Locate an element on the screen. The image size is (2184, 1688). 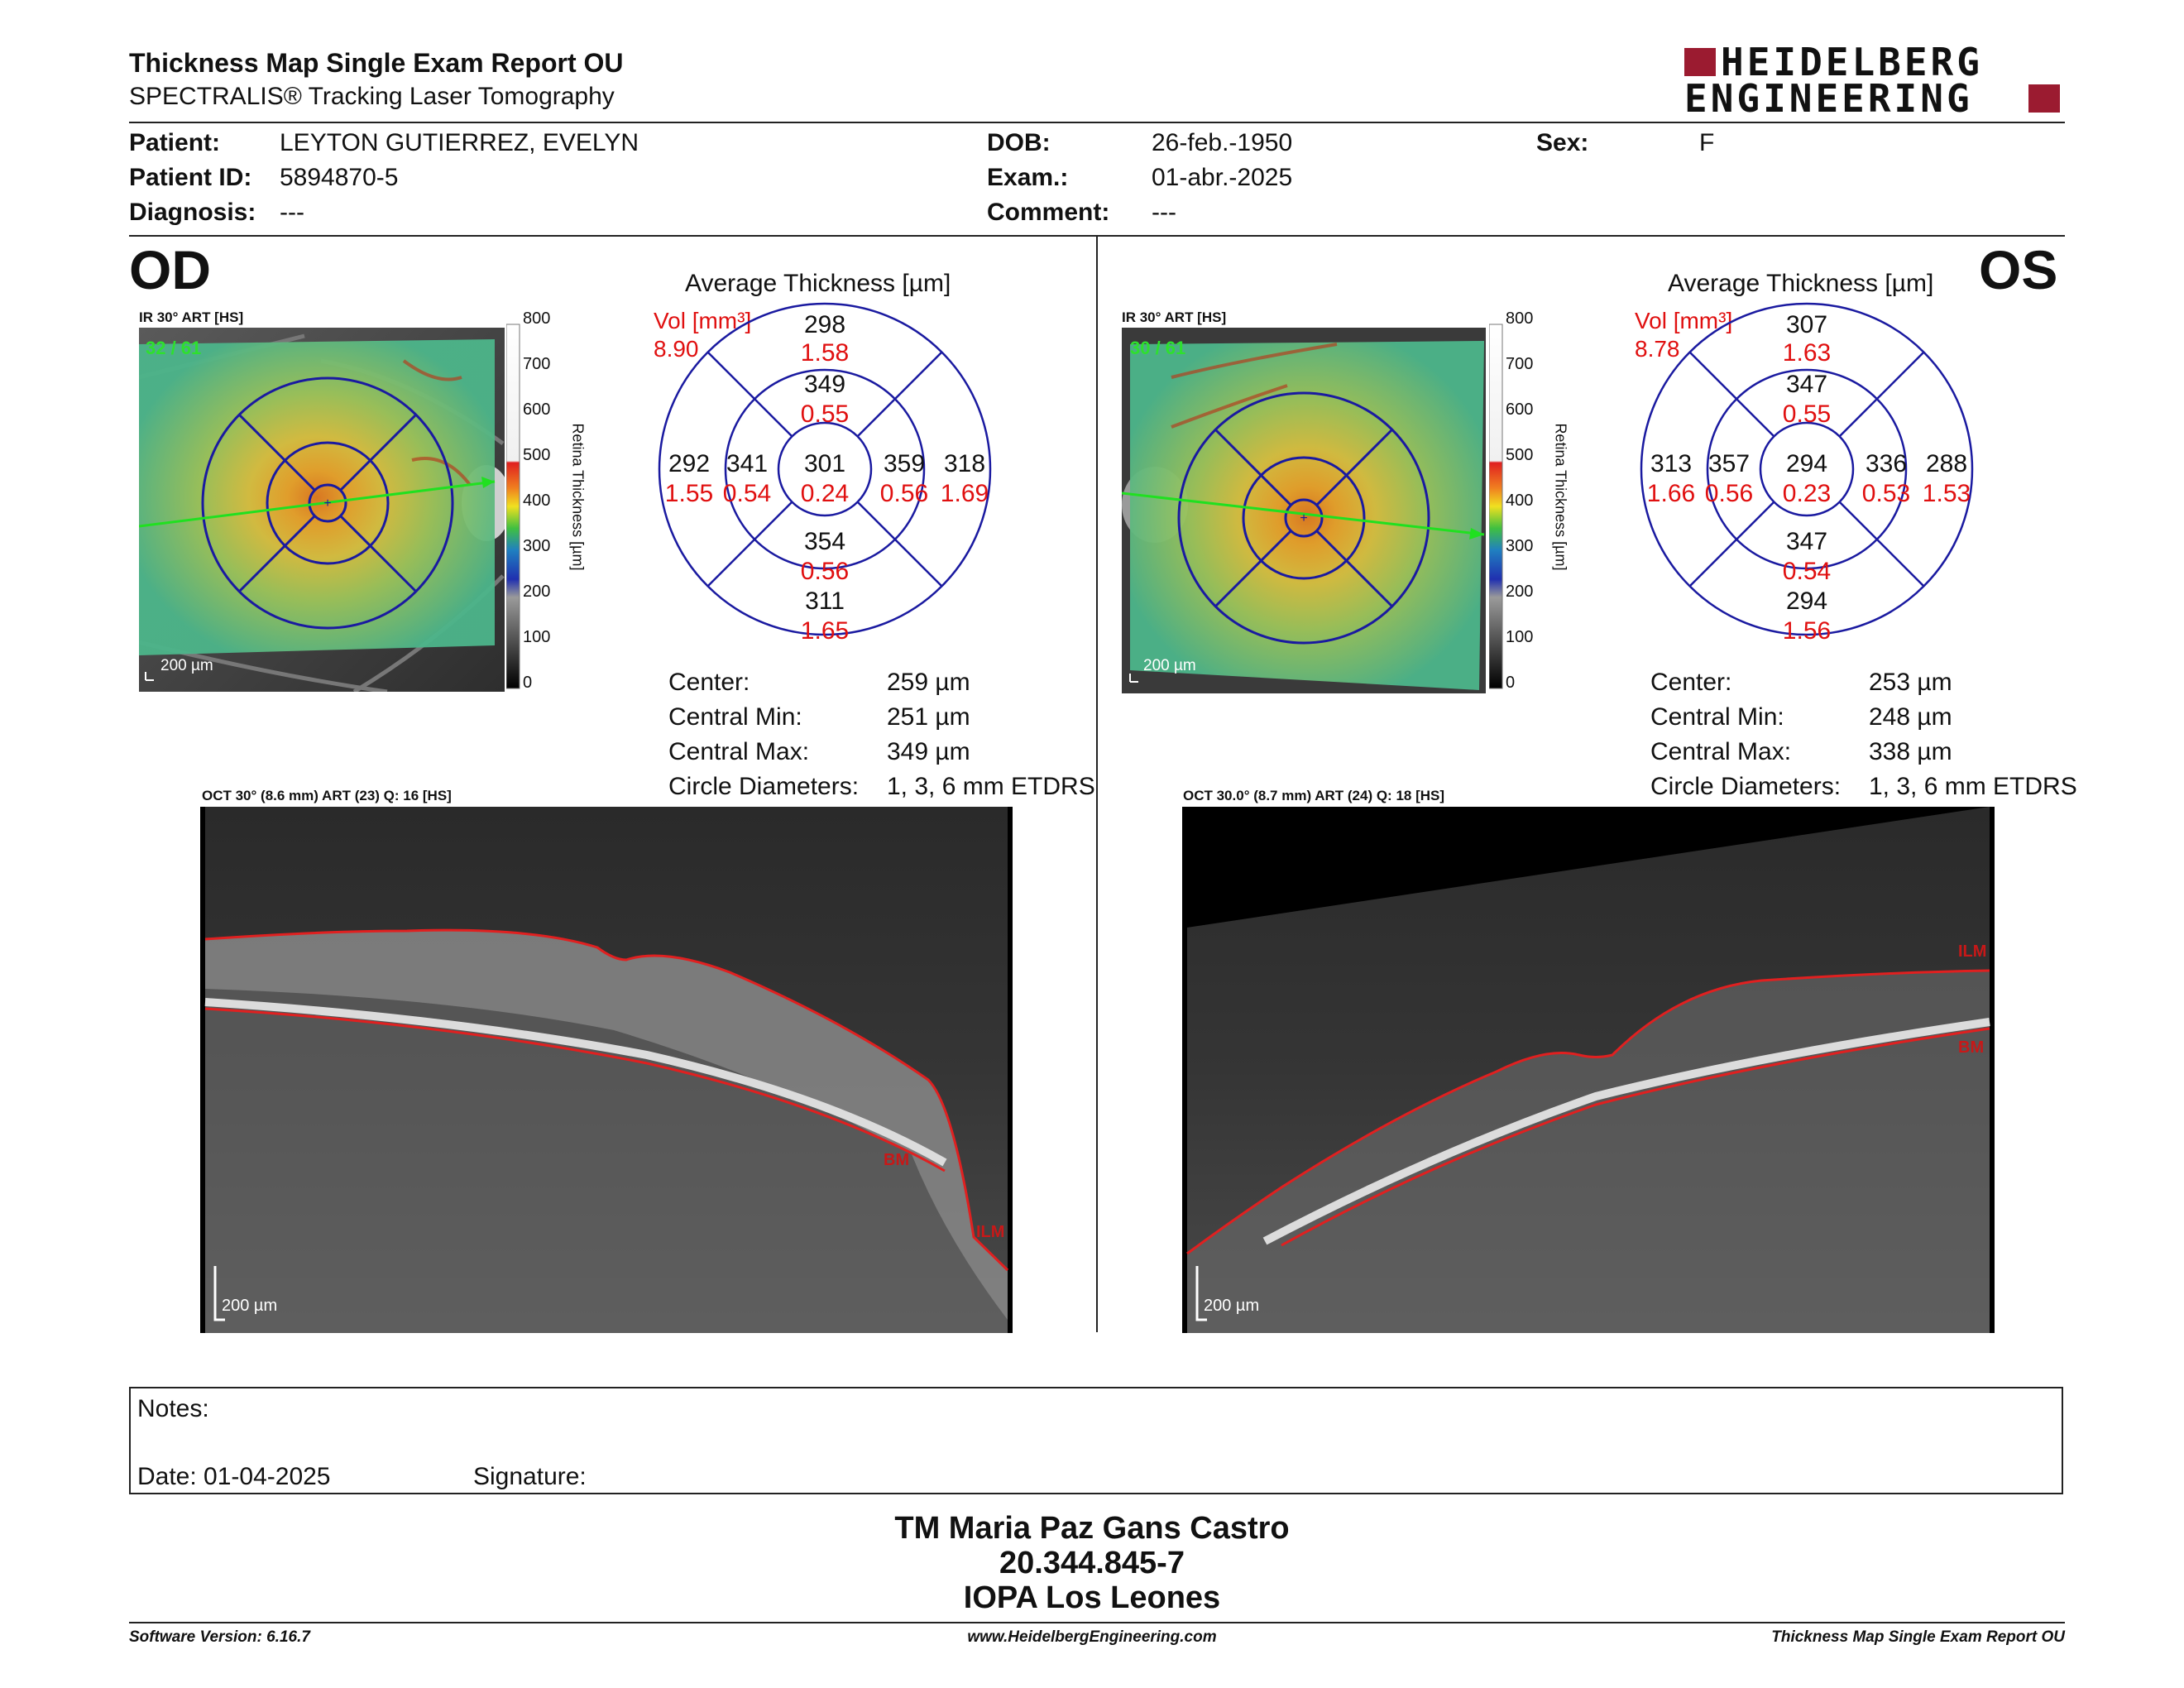
od-max-value: 349 µm is located at coordinates (928, 751).